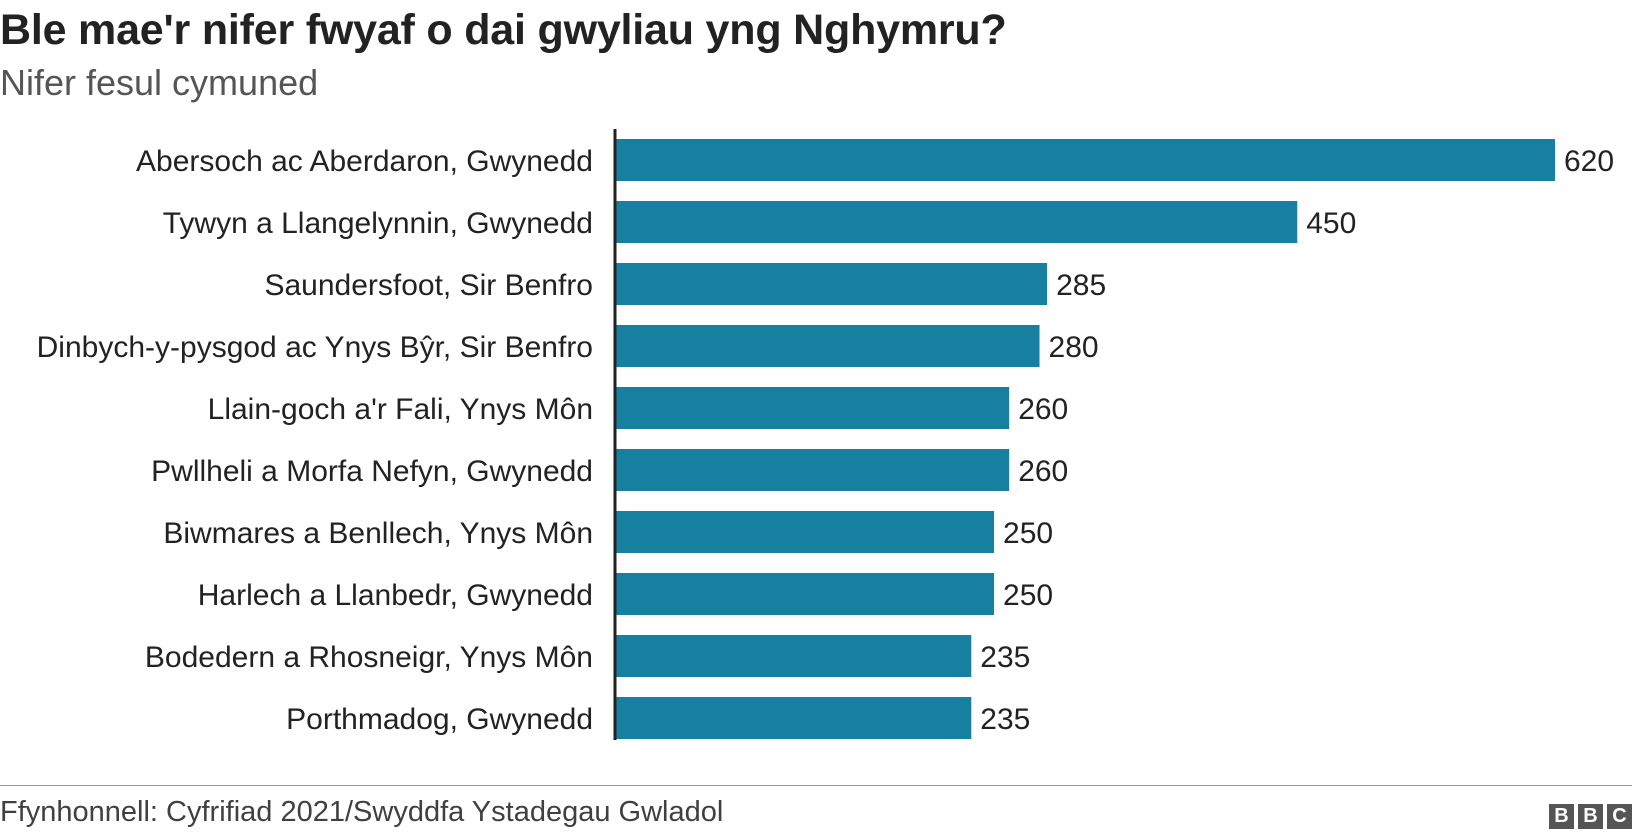 The image size is (1632, 840). I want to click on data-label: 450, so click(1331, 223).